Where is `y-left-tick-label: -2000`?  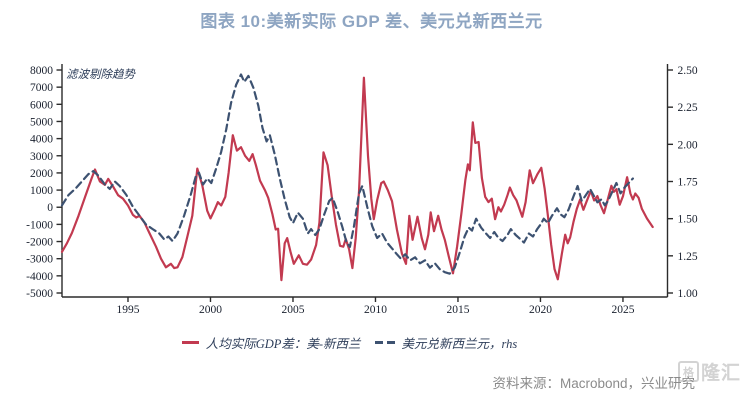 y-left-tick-label: -2000 is located at coordinates (39, 243).